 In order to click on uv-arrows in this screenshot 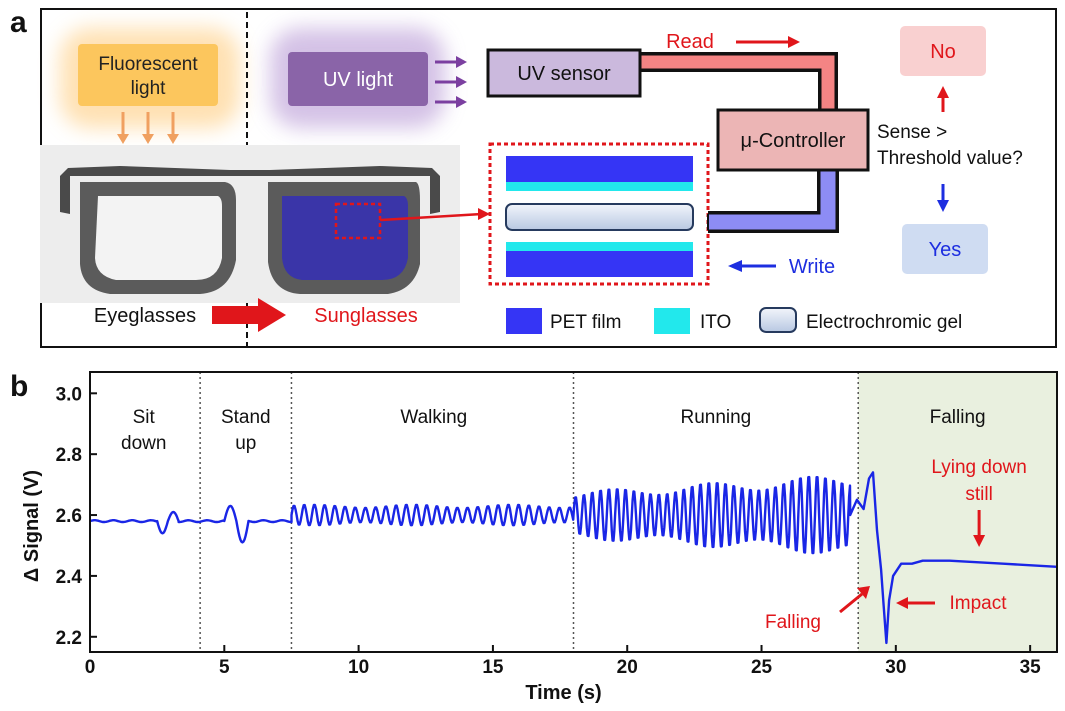, I will do `click(451, 82)`.